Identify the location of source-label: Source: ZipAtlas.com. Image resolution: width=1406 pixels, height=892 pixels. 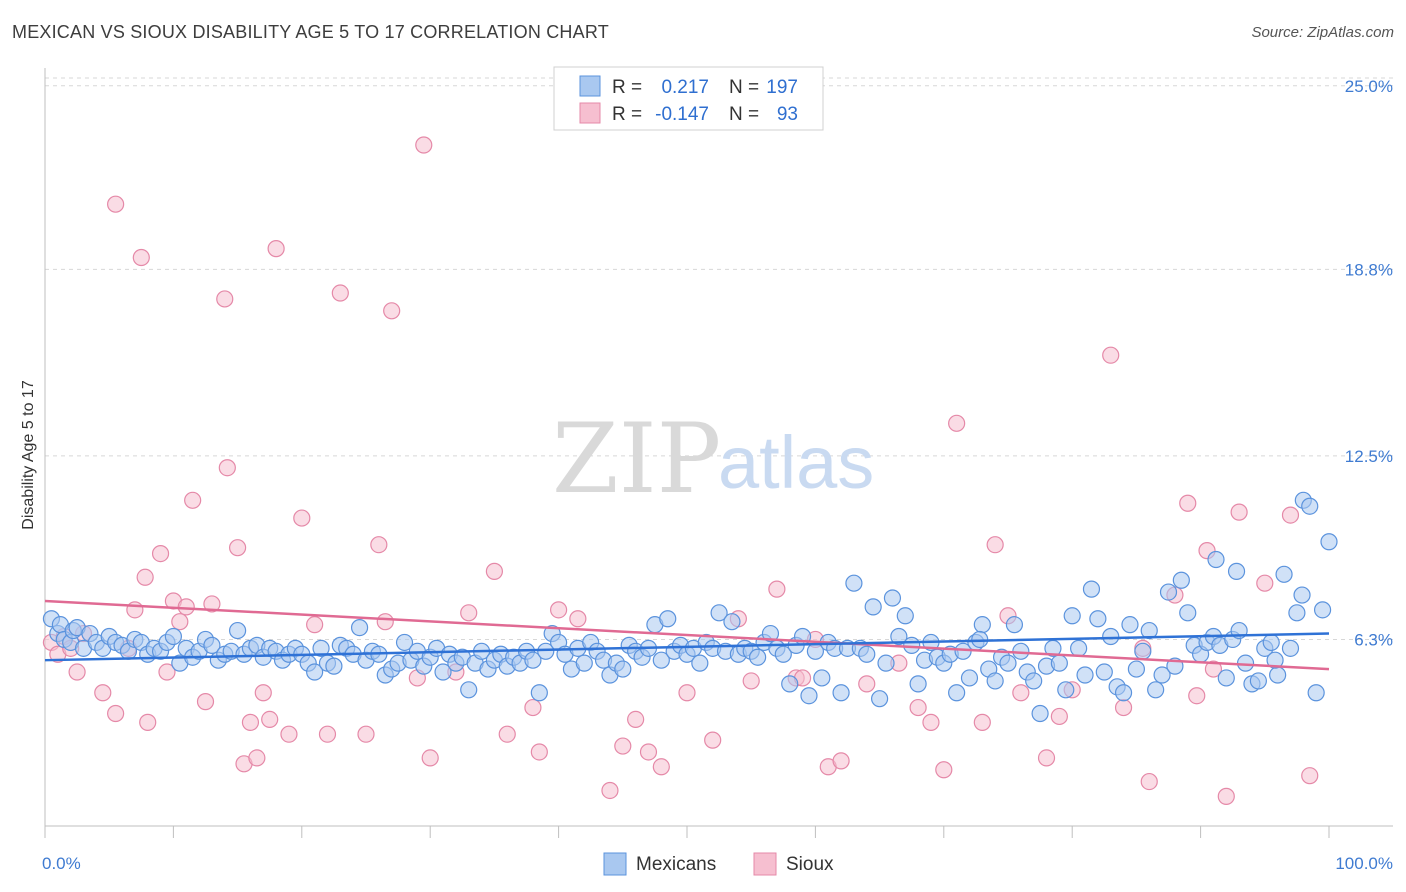
(1322, 32).